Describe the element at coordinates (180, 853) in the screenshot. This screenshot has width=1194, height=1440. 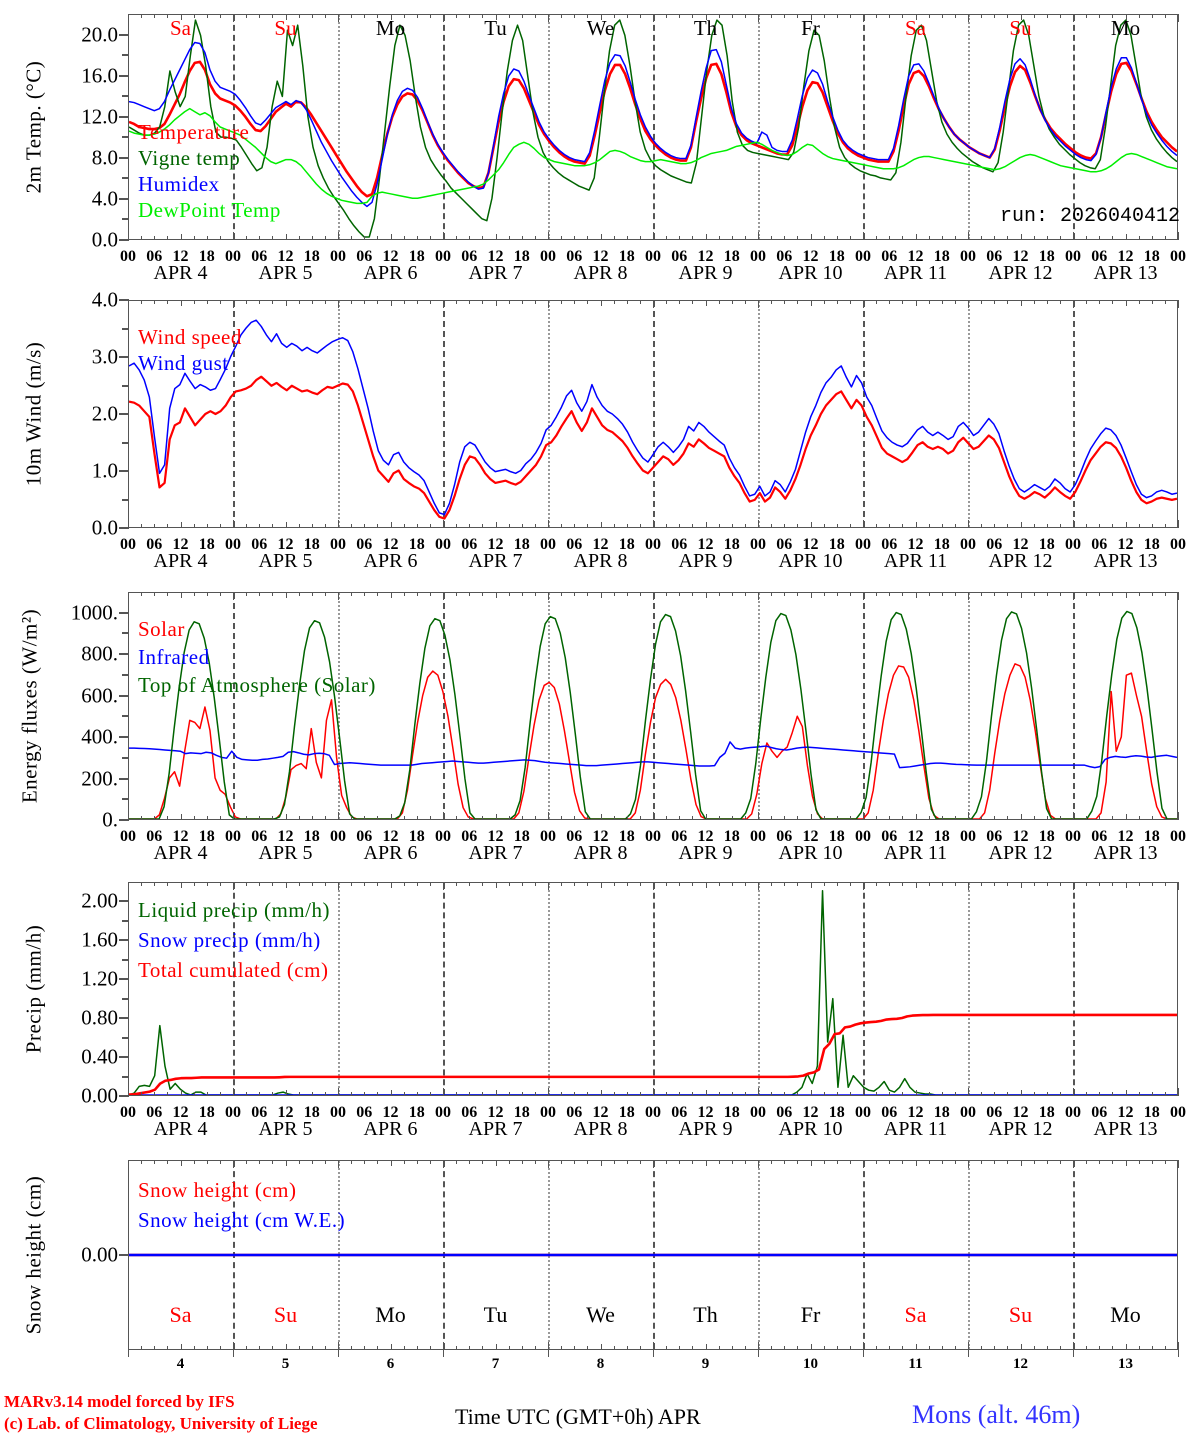
I see `x-date-label: APR 4` at that location.